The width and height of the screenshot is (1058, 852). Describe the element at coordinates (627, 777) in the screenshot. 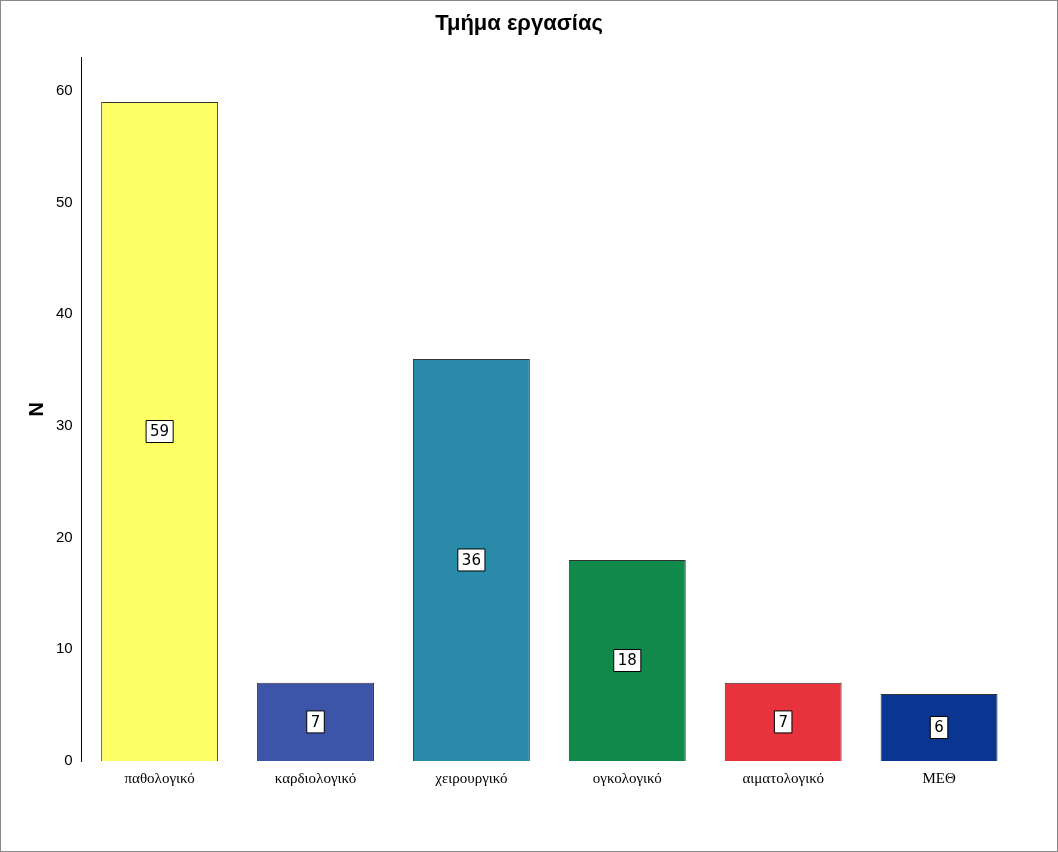

I see `x-tick-label: ογκολογικό` at that location.